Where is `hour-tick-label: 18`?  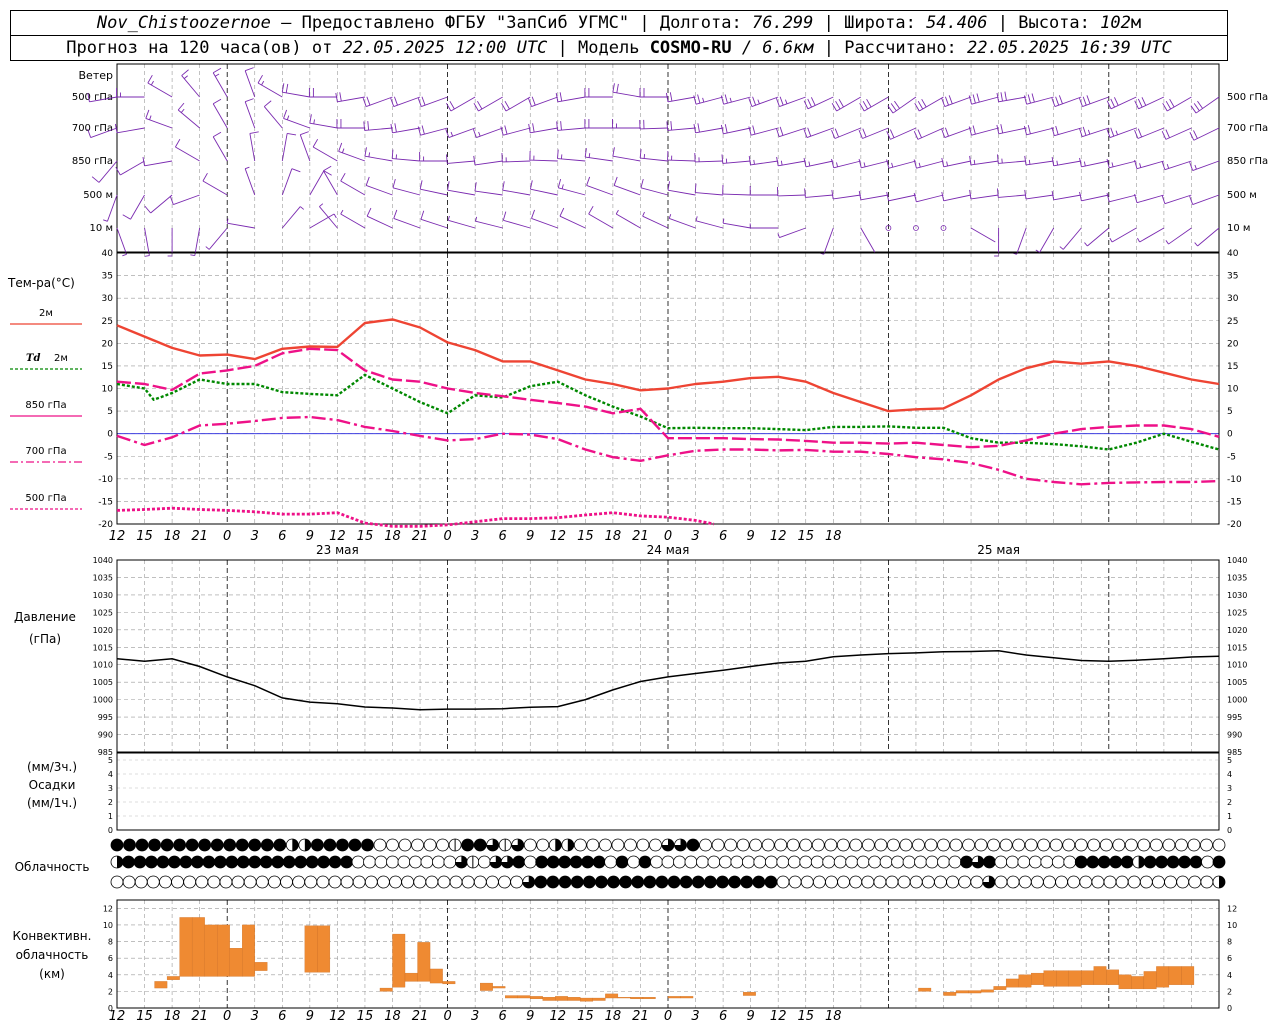 hour-tick-label: 18 is located at coordinates (172, 536).